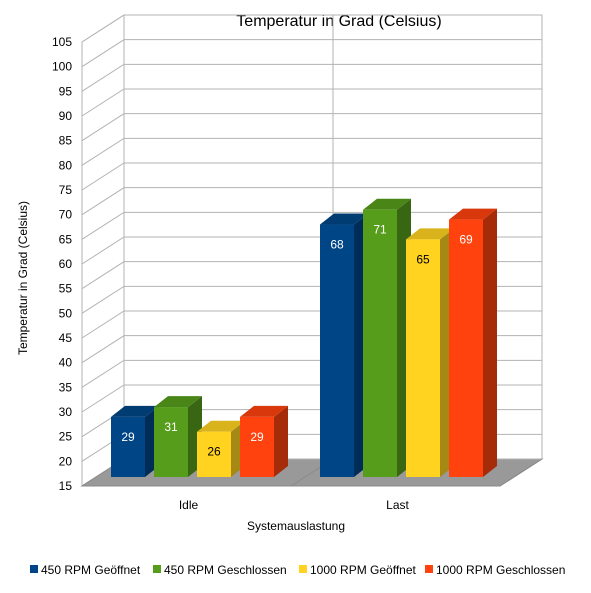 The width and height of the screenshot is (591, 593). I want to click on y-tick-label: 70, so click(66, 215).